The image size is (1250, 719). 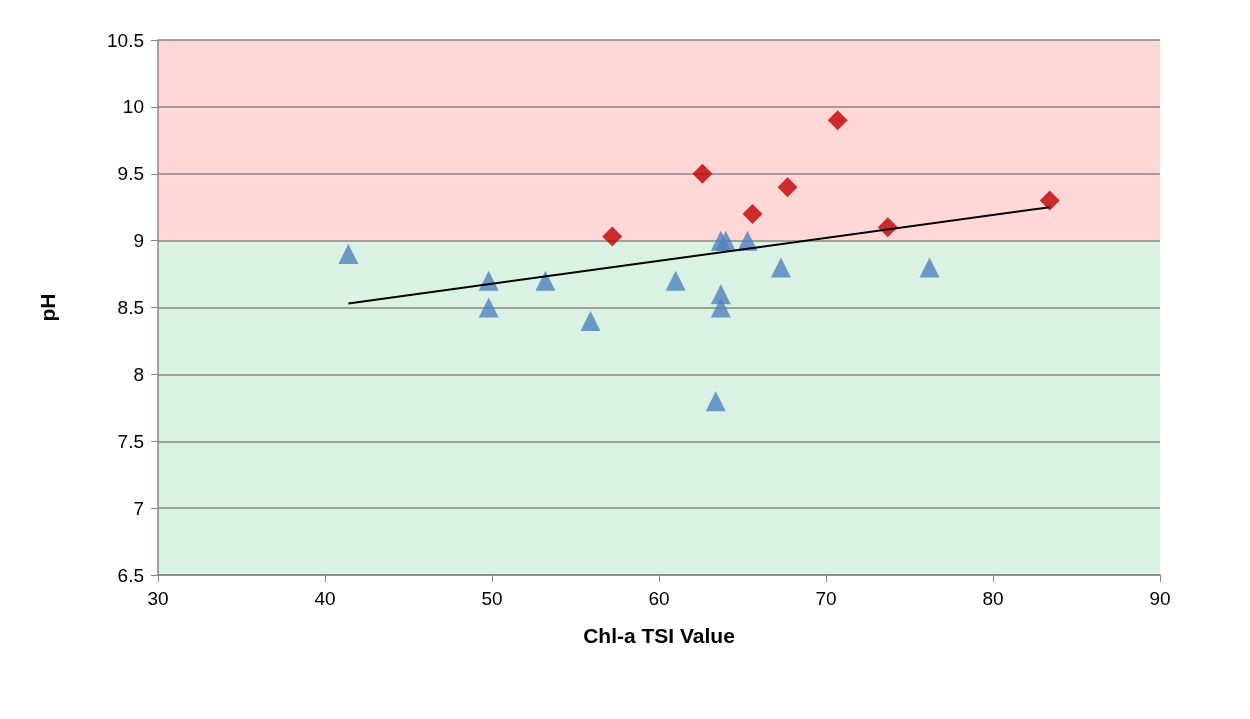 What do you see at coordinates (133, 107) in the screenshot?
I see `y-tick-label: 10` at bounding box center [133, 107].